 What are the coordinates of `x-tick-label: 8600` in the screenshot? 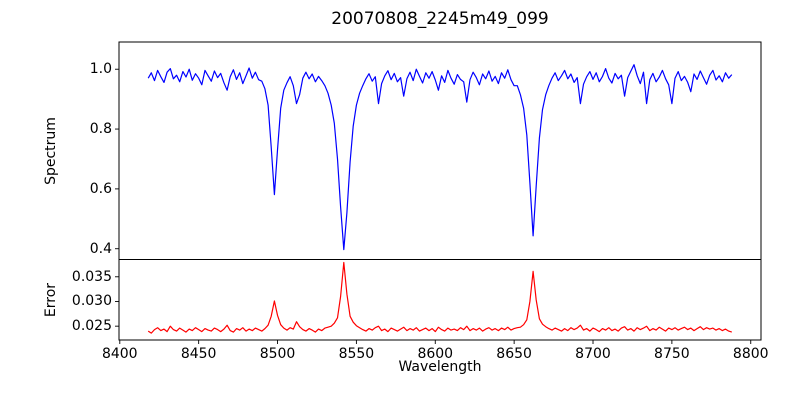 It's located at (435, 354).